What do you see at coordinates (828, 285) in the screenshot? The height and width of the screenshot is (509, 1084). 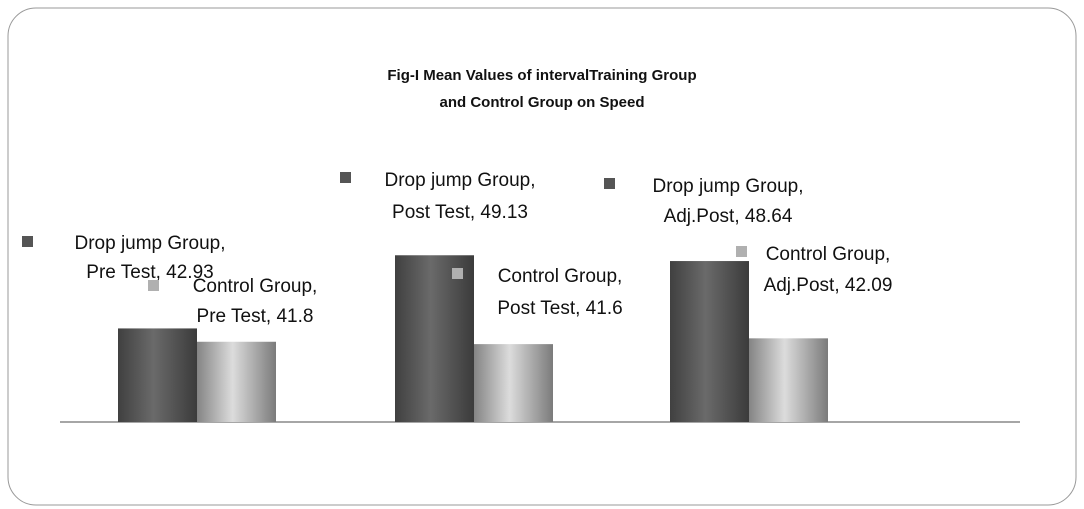 I see `data-label: Adj.Post, 42.09` at bounding box center [828, 285].